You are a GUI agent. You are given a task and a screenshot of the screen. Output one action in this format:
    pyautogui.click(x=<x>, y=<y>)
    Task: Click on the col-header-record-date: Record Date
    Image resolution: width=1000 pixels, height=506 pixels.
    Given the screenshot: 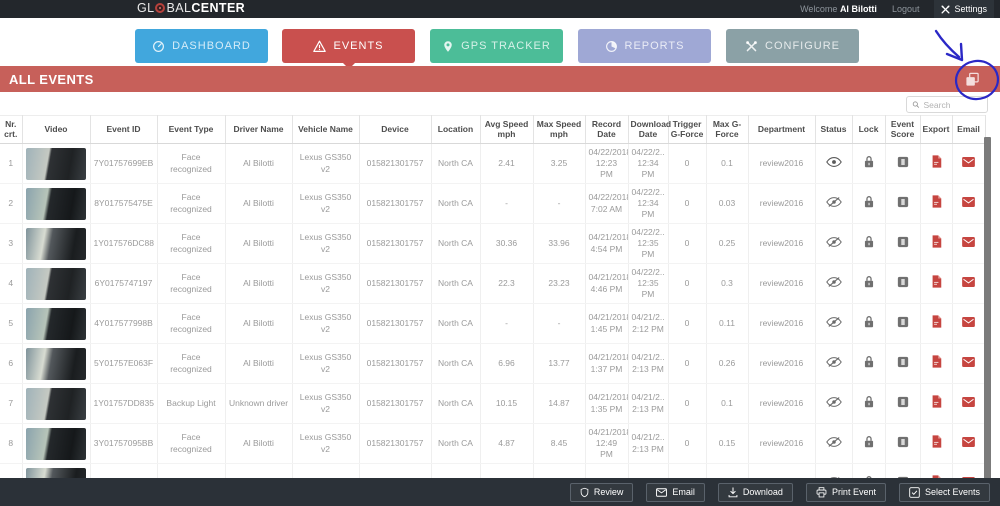 What is the action you would take?
    pyautogui.click(x=607, y=129)
    